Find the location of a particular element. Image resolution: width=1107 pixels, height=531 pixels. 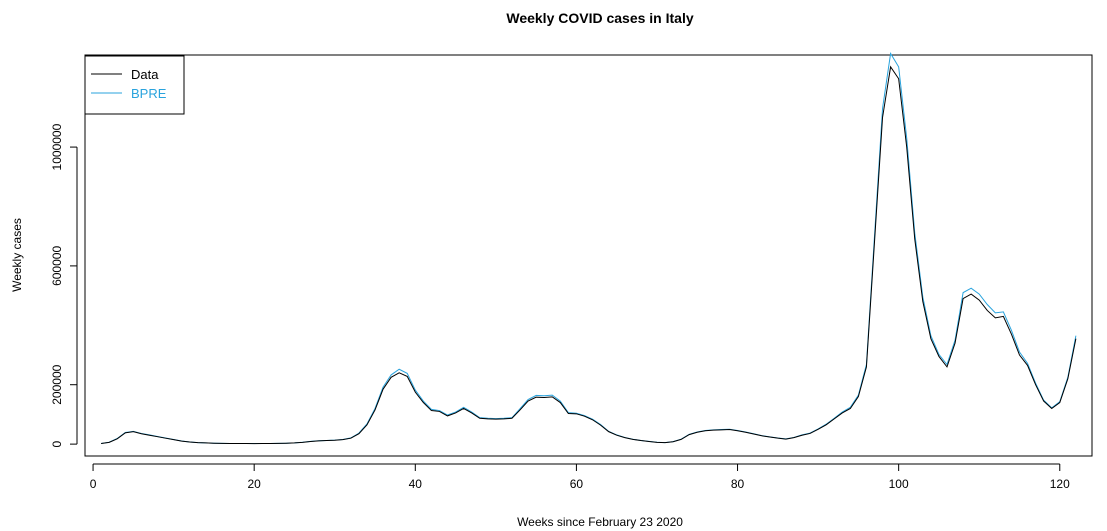

legend-label-bpre: BPRE is located at coordinates (149, 93).